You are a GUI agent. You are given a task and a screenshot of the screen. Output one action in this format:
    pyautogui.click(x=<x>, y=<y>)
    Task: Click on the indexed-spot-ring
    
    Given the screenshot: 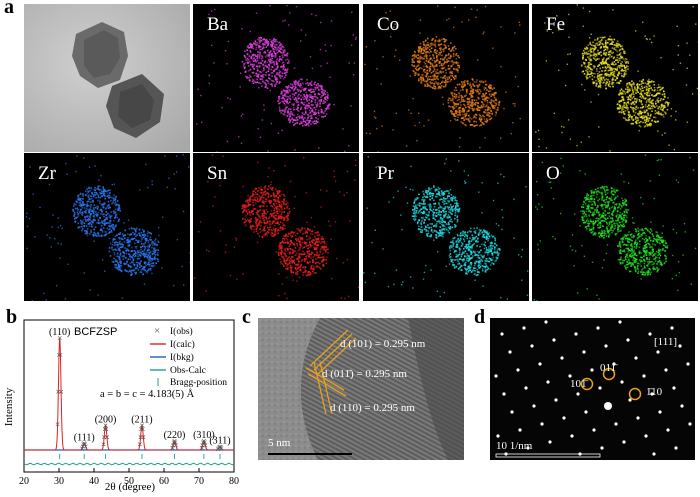 What is the action you would take?
    pyautogui.click(x=635, y=394)
    